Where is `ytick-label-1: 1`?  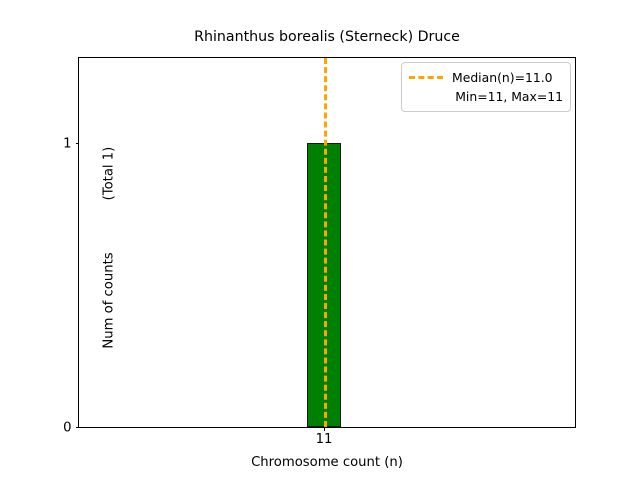
ytick-label-1: 1 is located at coordinates (67, 144).